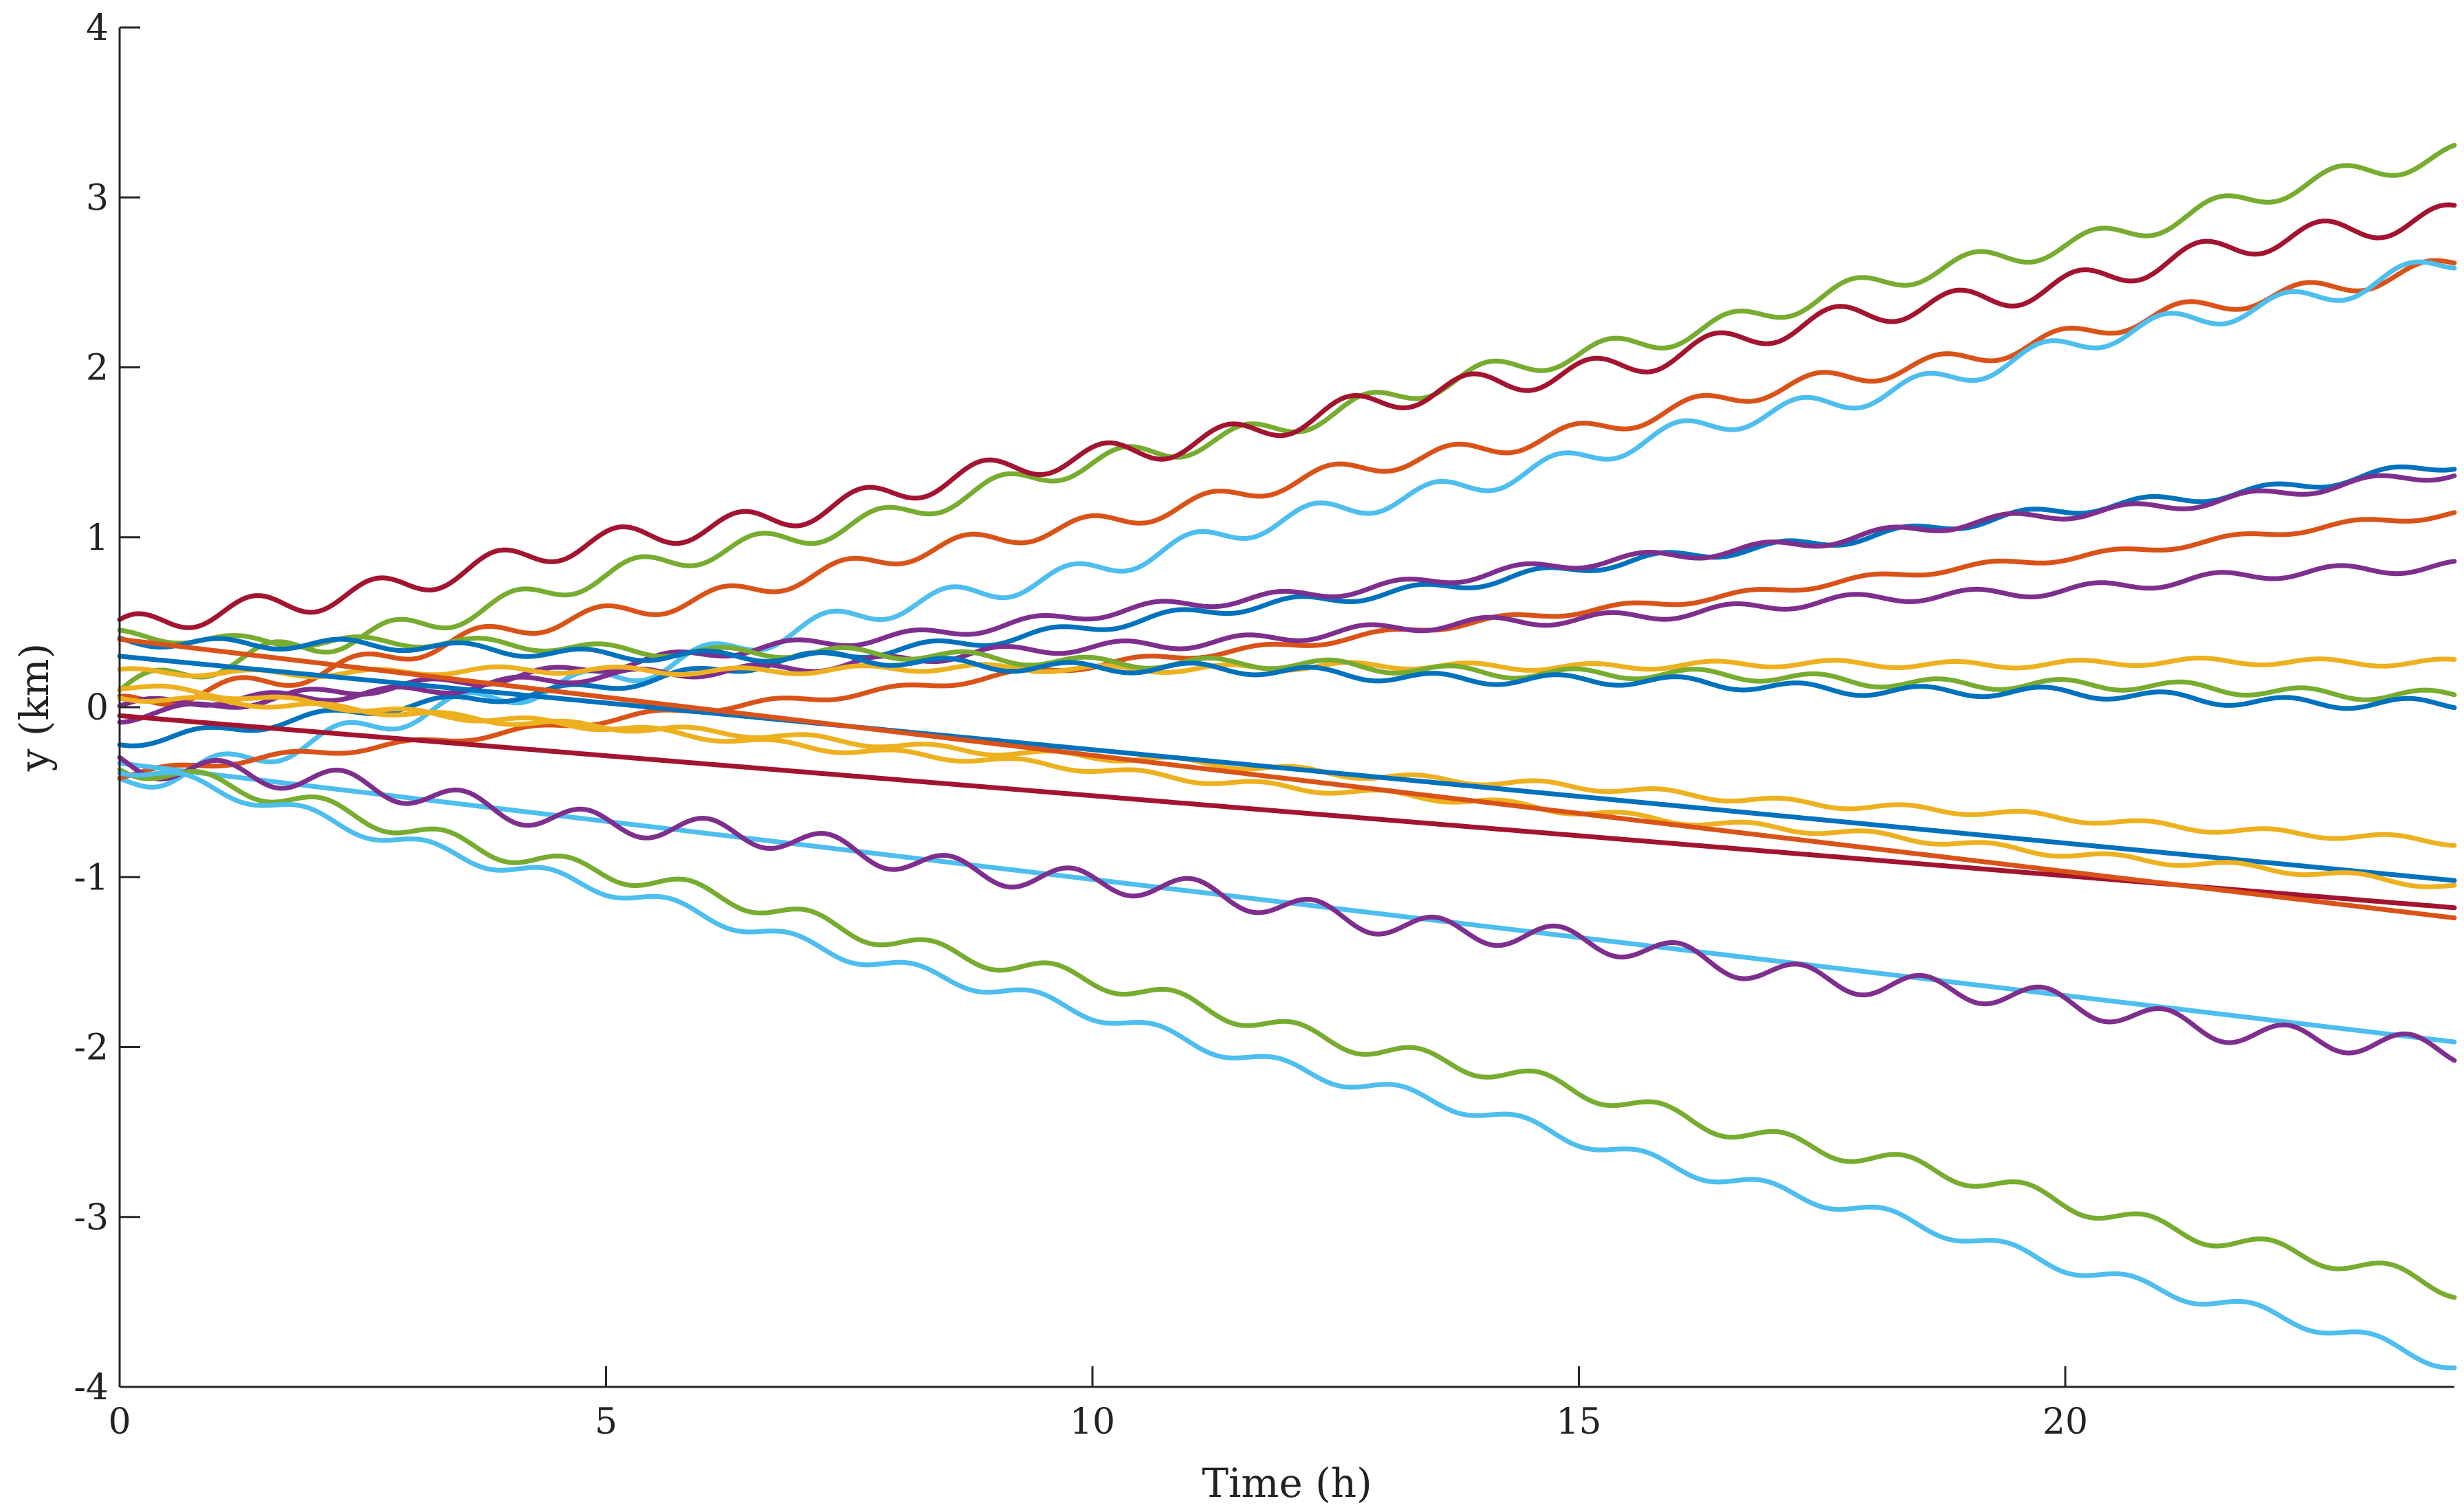 This screenshot has width=2464, height=1512. I want to click on y-tick-label: 0, so click(97, 708).